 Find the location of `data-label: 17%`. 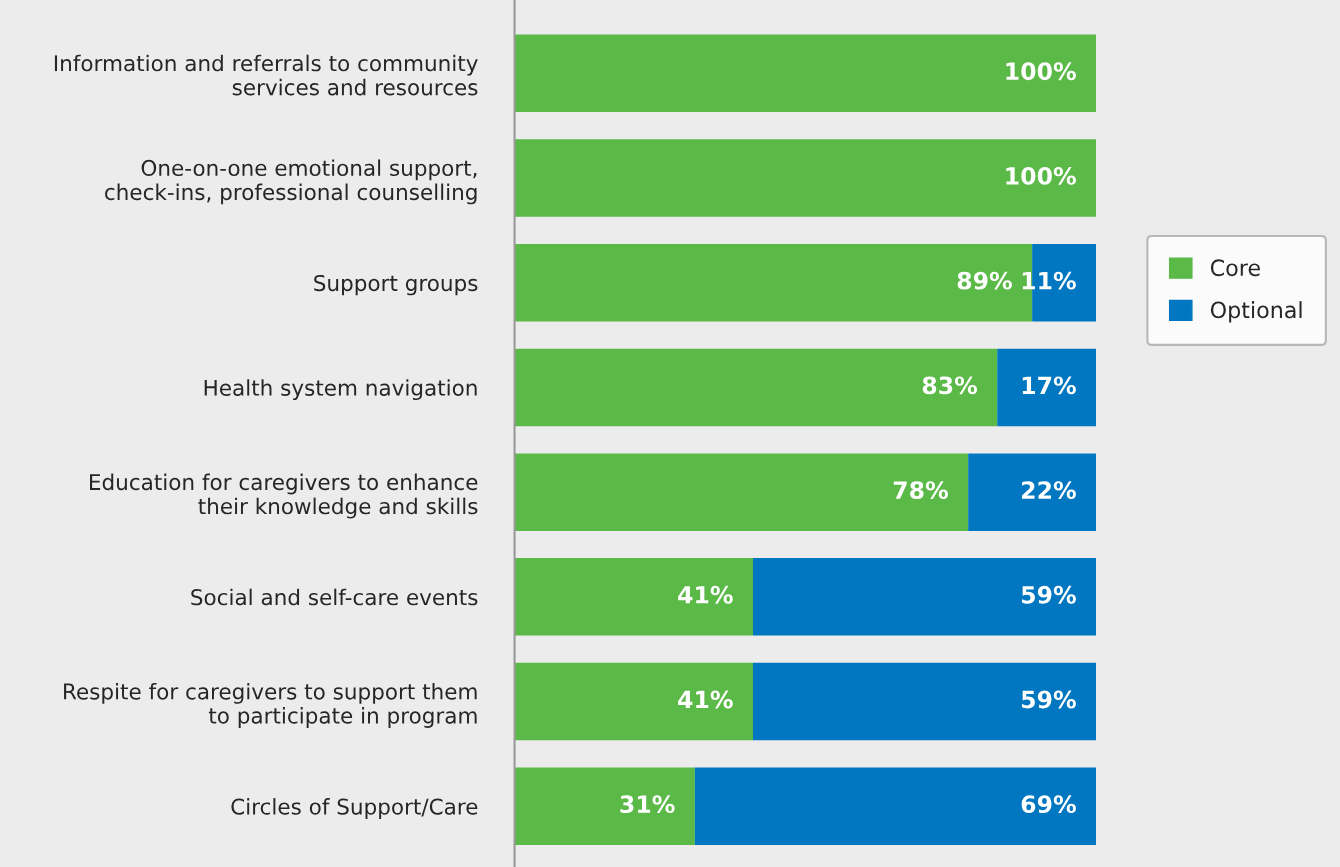

data-label: 17% is located at coordinates (1049, 385).